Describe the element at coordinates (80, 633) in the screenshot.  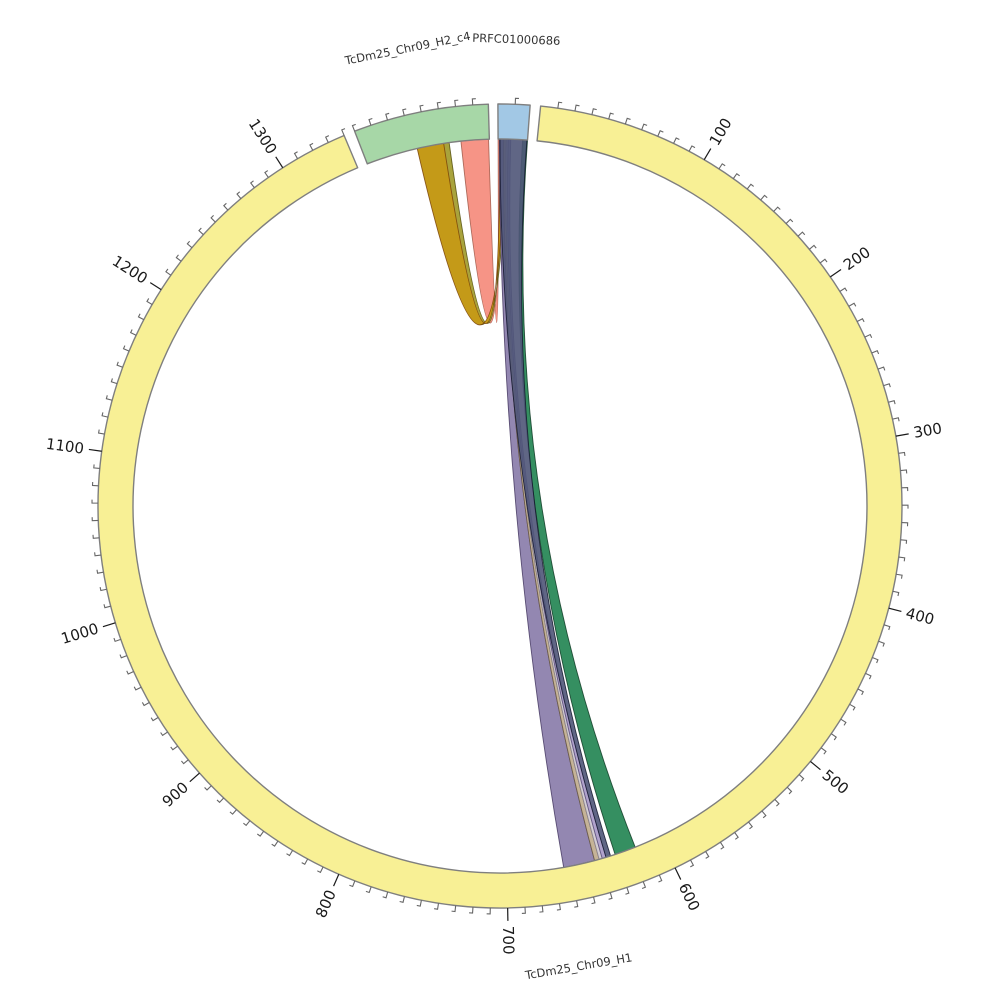
I see `tick-label-1000: 1000` at that location.